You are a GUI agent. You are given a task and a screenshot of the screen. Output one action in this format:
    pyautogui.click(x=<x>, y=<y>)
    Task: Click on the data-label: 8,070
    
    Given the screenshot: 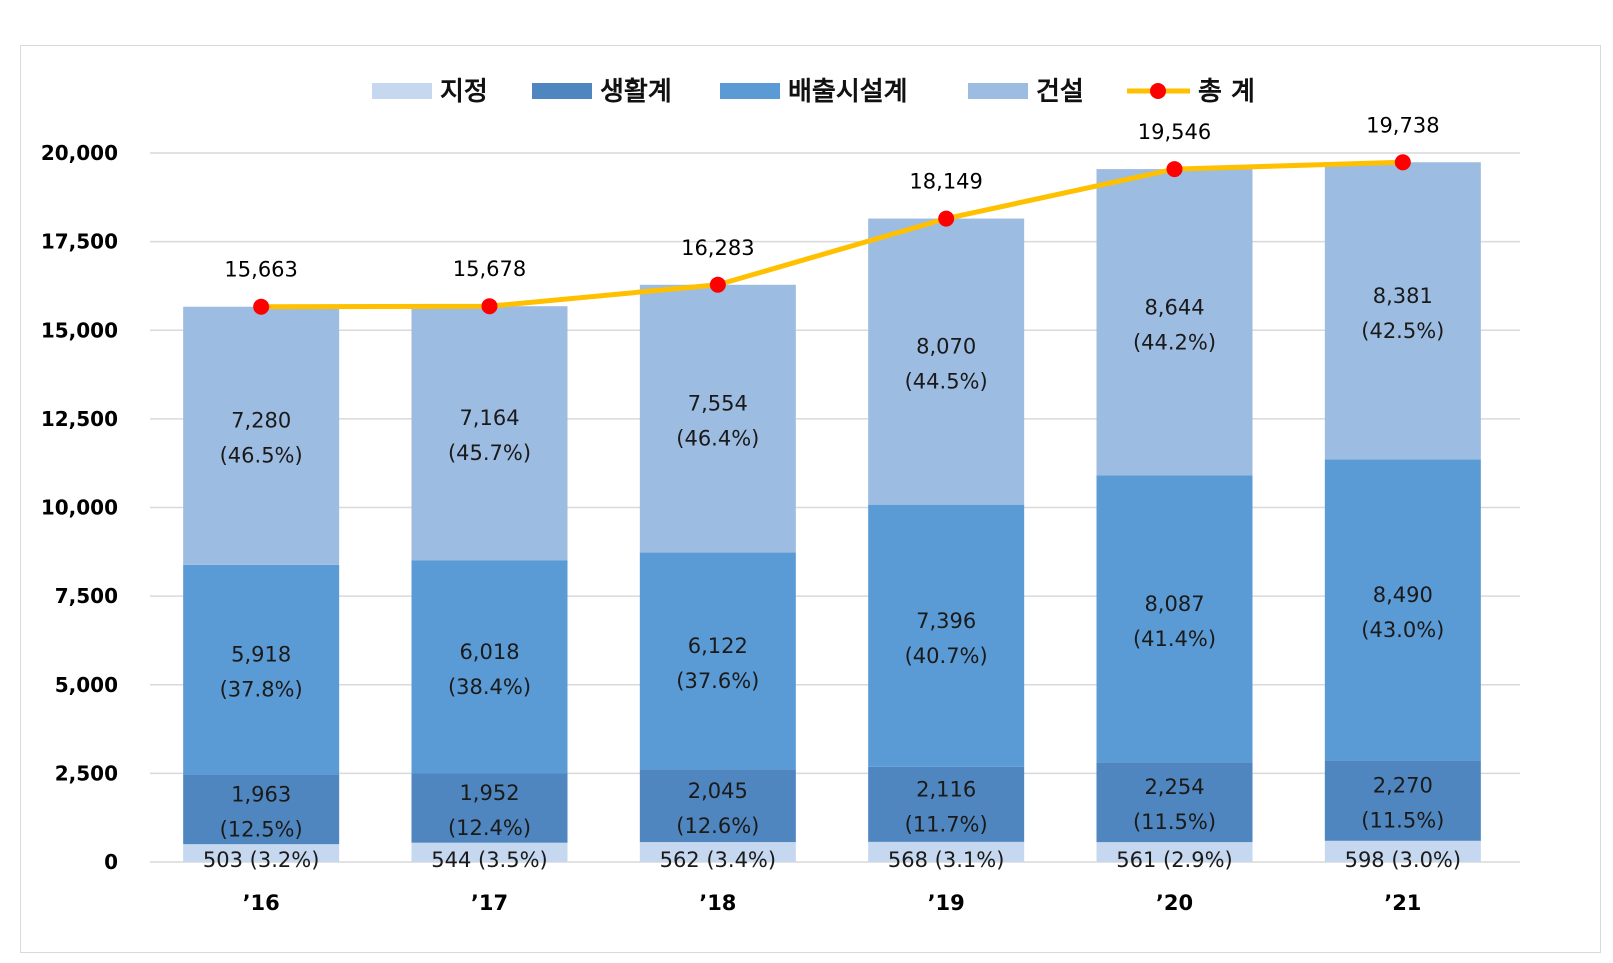 What is the action you would take?
    pyautogui.click(x=946, y=347)
    